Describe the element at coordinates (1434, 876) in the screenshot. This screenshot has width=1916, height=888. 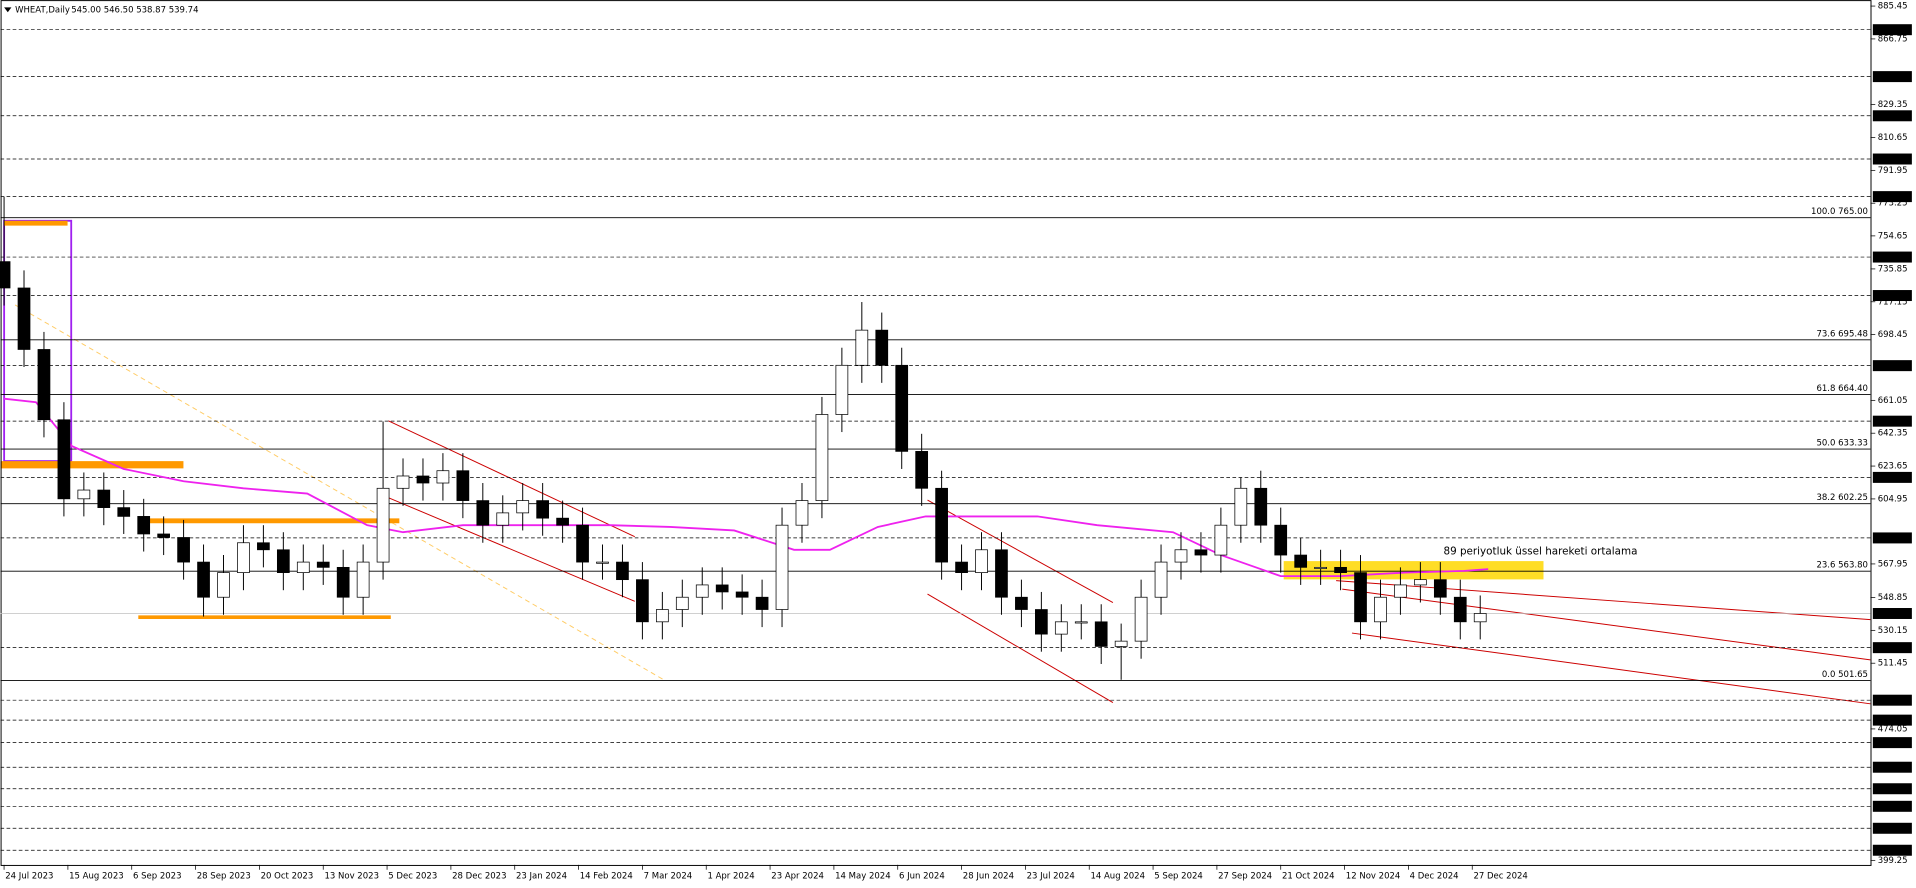
I see `x-tick-label: 4 Dec 2024` at that location.